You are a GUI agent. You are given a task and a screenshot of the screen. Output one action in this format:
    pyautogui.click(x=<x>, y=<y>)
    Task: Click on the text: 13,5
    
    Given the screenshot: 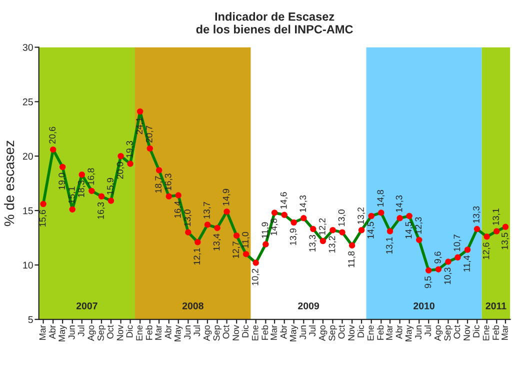 What is the action you would take?
    pyautogui.click(x=505, y=241)
    